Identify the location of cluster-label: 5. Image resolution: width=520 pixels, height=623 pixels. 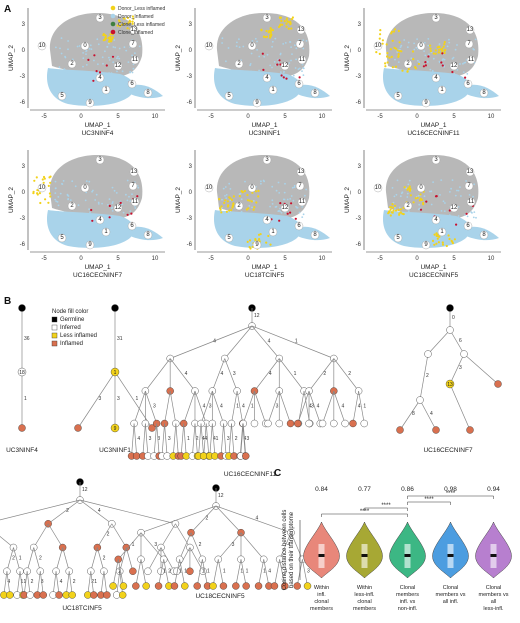
(398, 238).